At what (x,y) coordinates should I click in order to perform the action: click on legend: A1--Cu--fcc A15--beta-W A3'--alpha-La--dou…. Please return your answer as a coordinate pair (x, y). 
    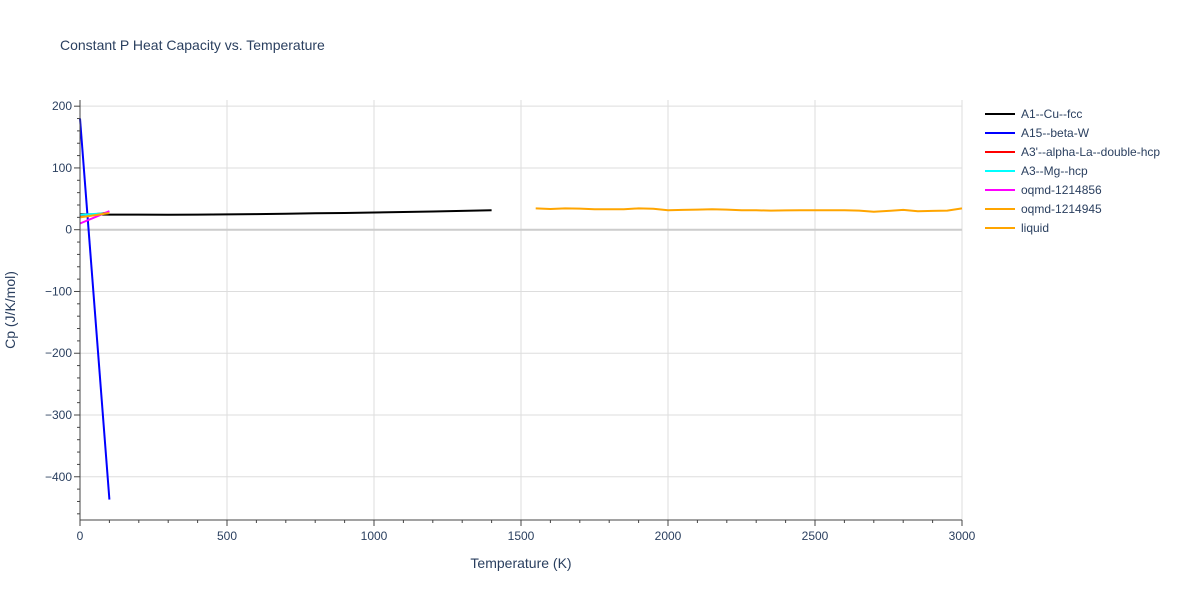
    Looking at the image, I should click on (1072, 171).